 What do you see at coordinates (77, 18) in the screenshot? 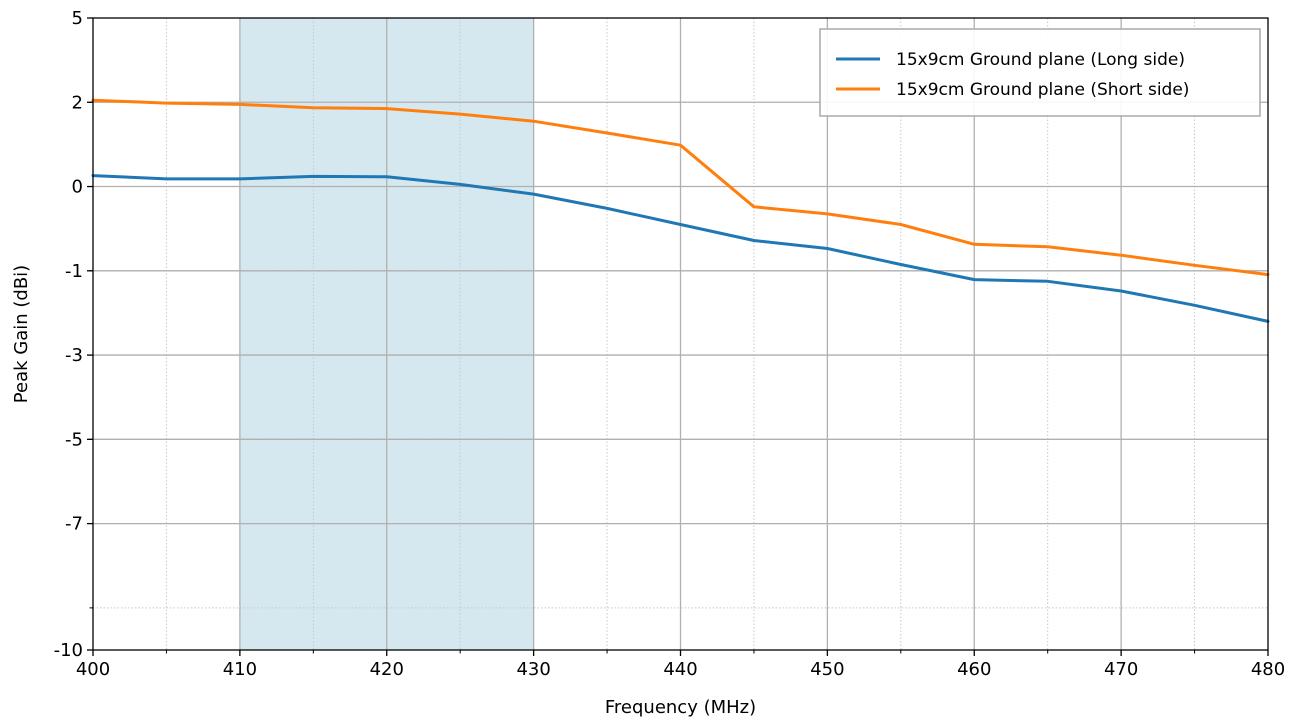
I see `y-tick-label: 5` at bounding box center [77, 18].